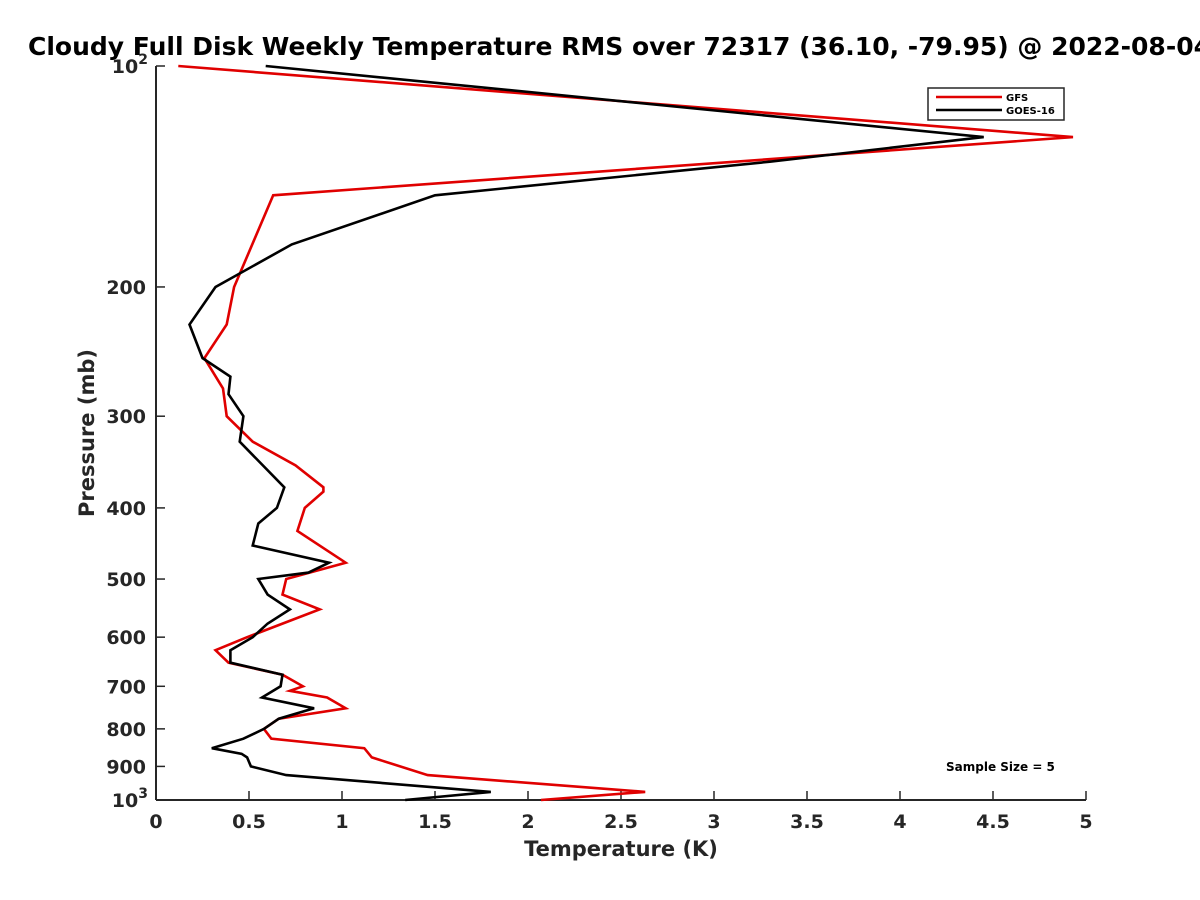 The image size is (1200, 900). What do you see at coordinates (126, 288) in the screenshot?
I see `y-tick-label: 200` at bounding box center [126, 288].